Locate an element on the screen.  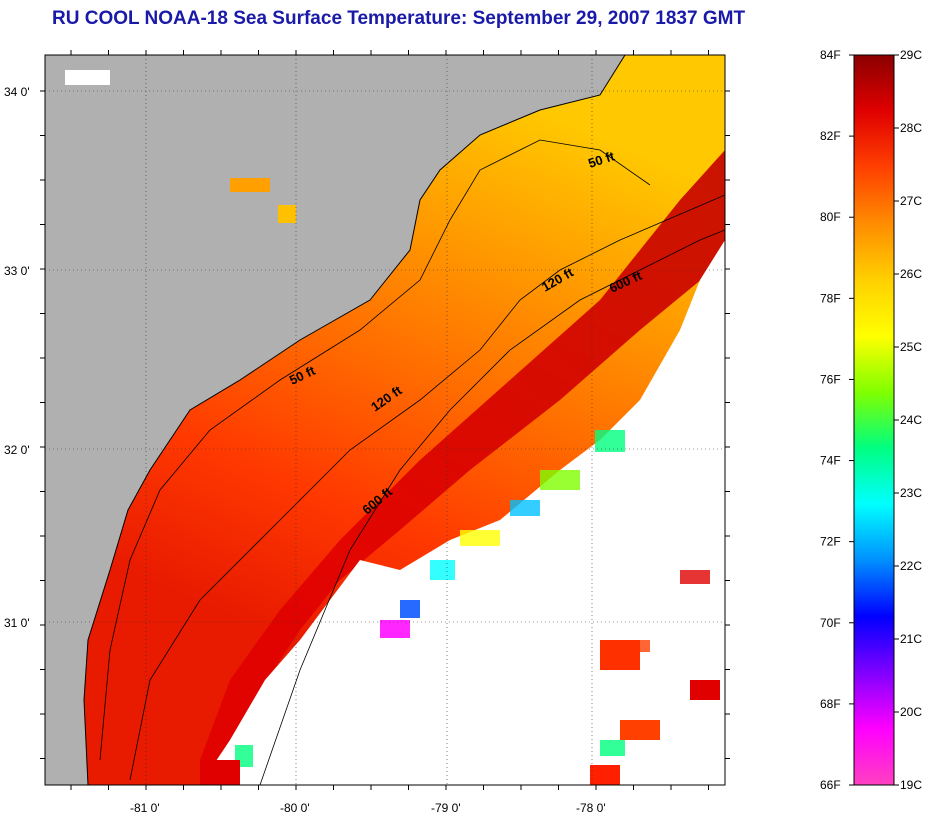
colorbar-label-f: 66F is located at coordinates (830, 785).